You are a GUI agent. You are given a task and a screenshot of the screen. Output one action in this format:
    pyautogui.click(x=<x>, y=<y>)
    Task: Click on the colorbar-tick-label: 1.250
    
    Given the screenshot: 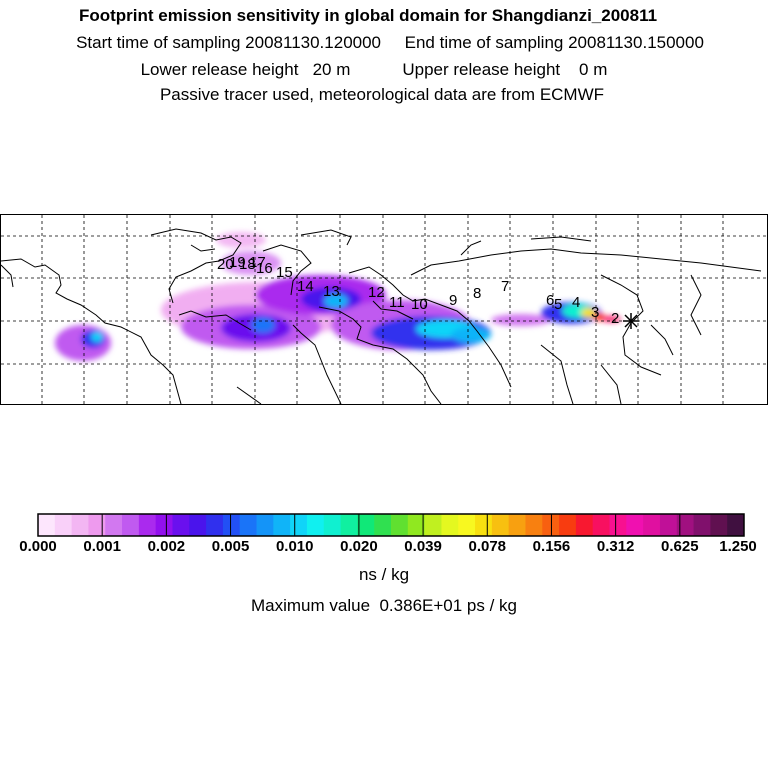 What is the action you would take?
    pyautogui.click(x=738, y=546)
    